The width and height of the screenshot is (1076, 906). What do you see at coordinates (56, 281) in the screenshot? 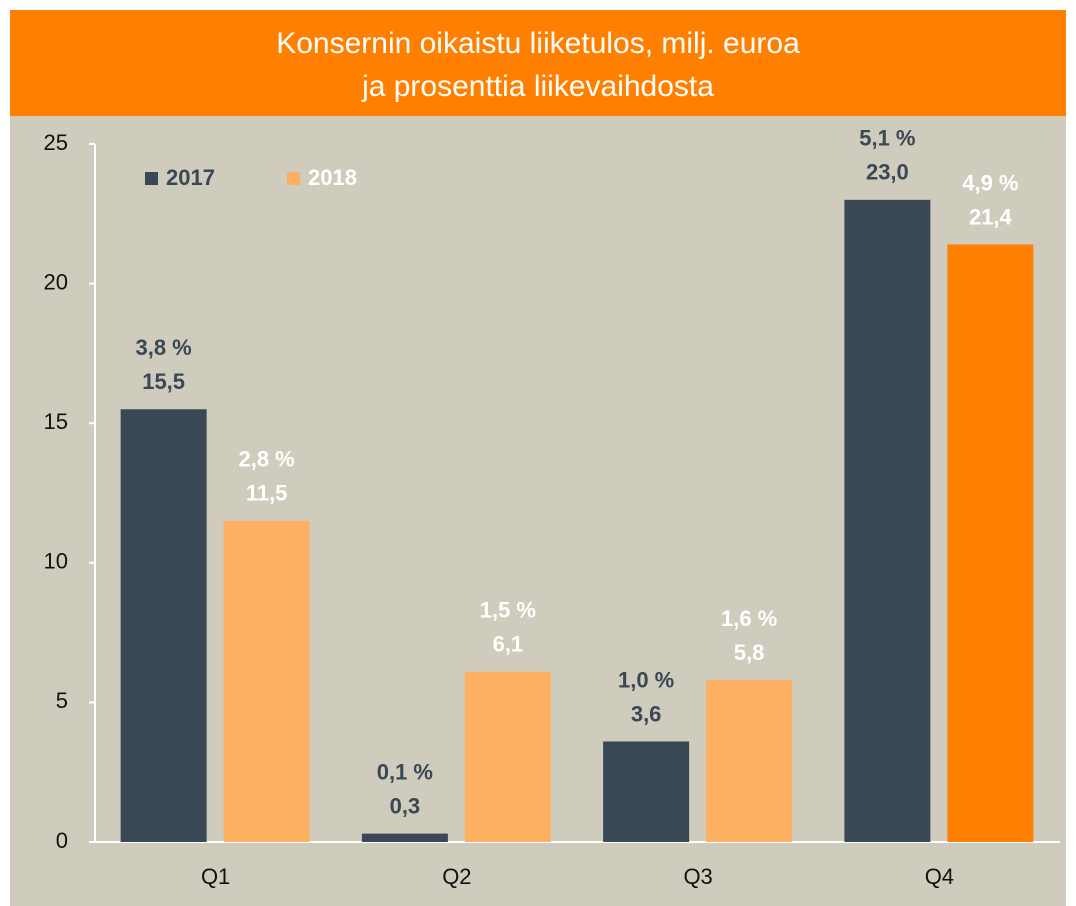
I see `y-tick-label: 20` at bounding box center [56, 281].